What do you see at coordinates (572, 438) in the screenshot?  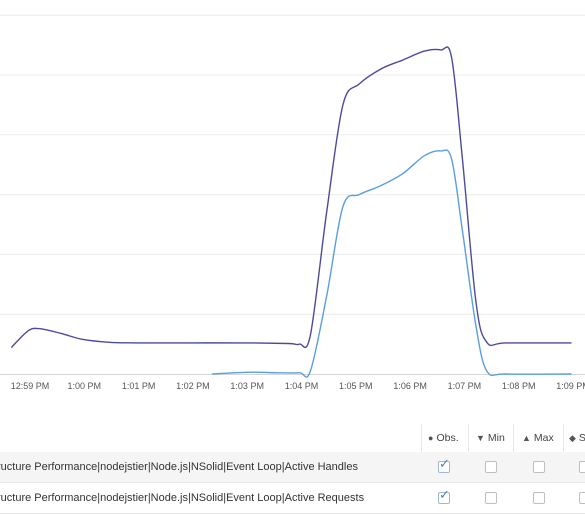 I see `diamond-icon: ◆` at bounding box center [572, 438].